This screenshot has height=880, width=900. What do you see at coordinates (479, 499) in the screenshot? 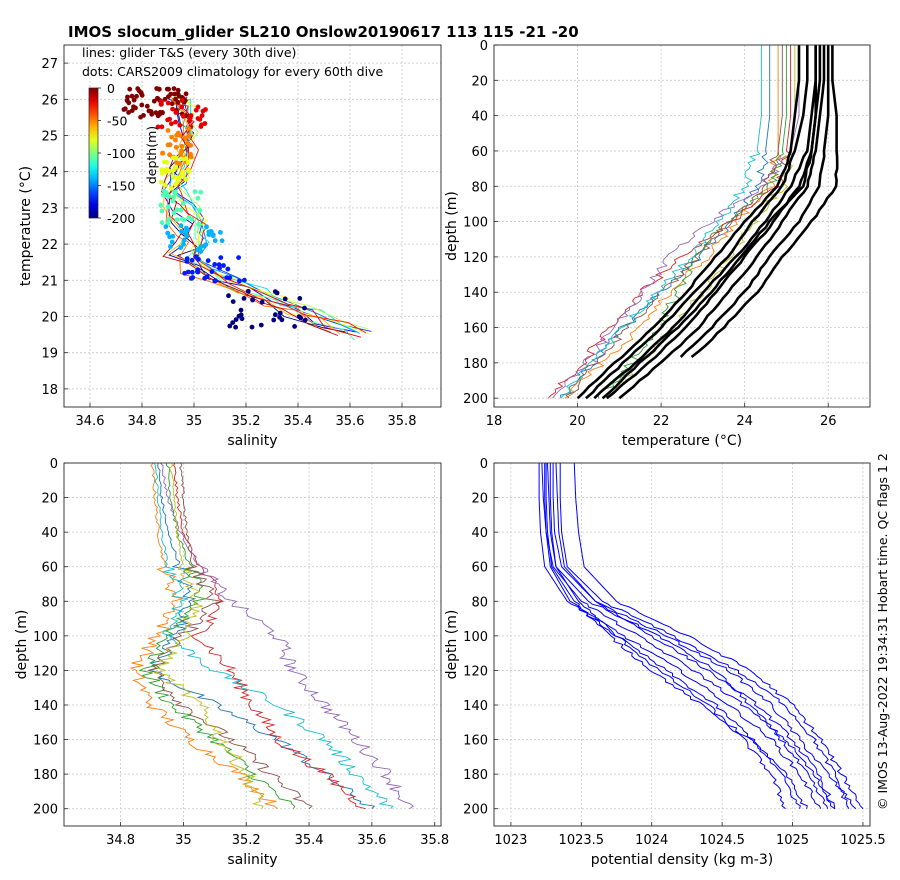
I see `dens-ytick-label: 20` at bounding box center [479, 499].